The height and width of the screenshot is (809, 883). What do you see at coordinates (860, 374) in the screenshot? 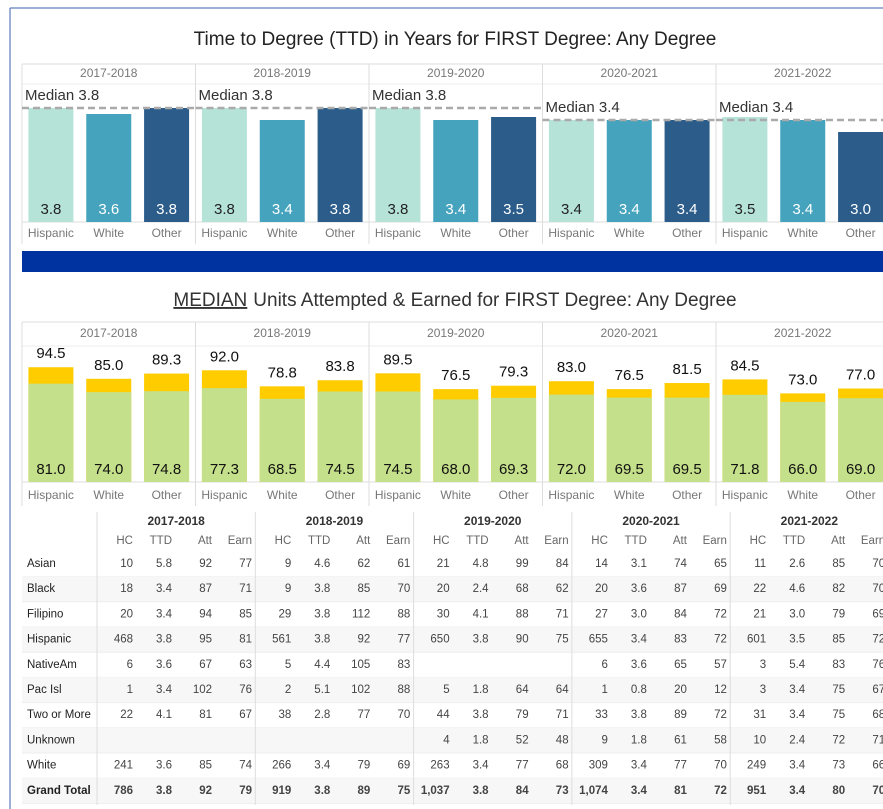
I see `value-label: 77.0` at bounding box center [860, 374].